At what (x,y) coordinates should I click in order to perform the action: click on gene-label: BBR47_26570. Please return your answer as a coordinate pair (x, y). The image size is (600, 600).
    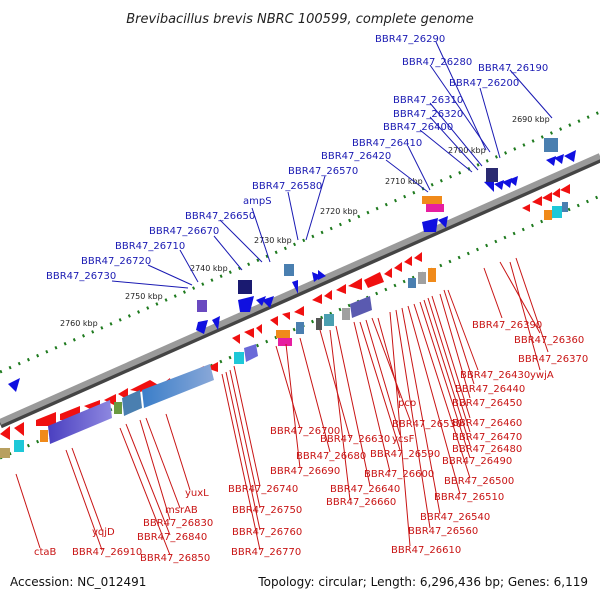
    Looking at the image, I should click on (323, 171).